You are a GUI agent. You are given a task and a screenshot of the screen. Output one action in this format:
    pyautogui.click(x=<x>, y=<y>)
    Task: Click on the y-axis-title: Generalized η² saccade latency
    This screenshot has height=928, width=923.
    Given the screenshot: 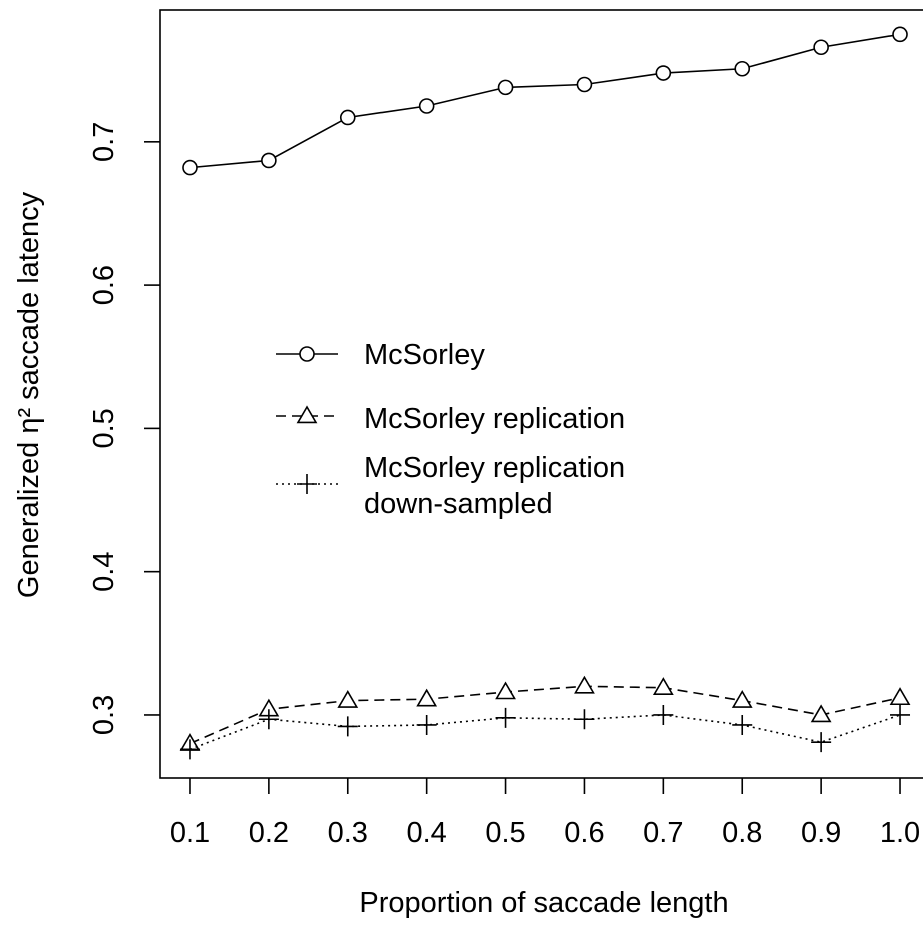 What is the action you would take?
    pyautogui.click(x=29, y=394)
    